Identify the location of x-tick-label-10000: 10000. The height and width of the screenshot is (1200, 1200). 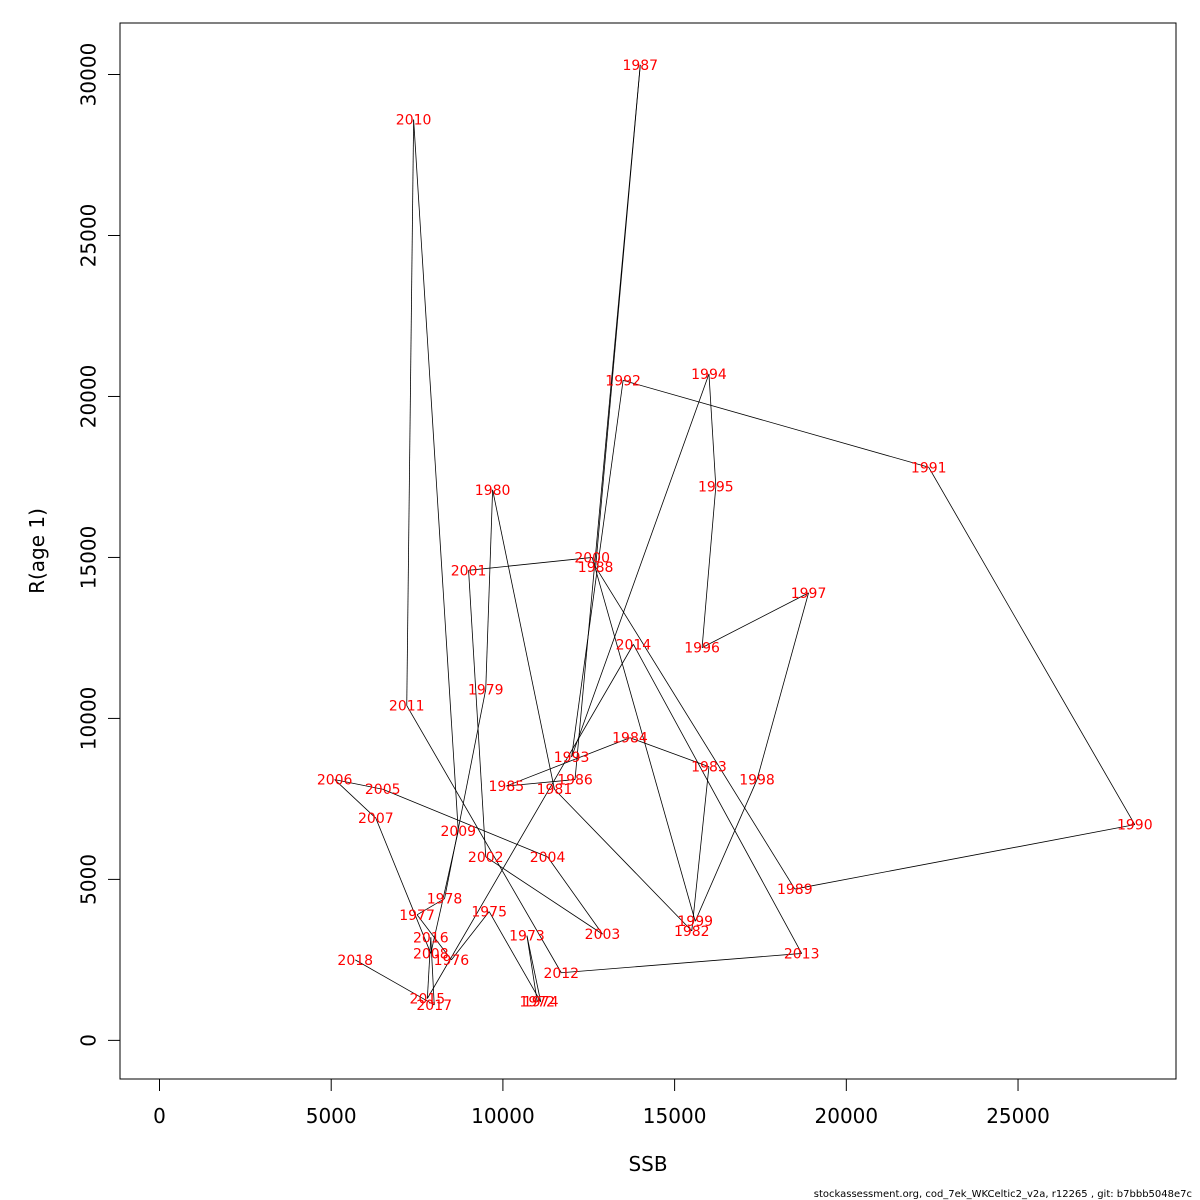
(503, 1116).